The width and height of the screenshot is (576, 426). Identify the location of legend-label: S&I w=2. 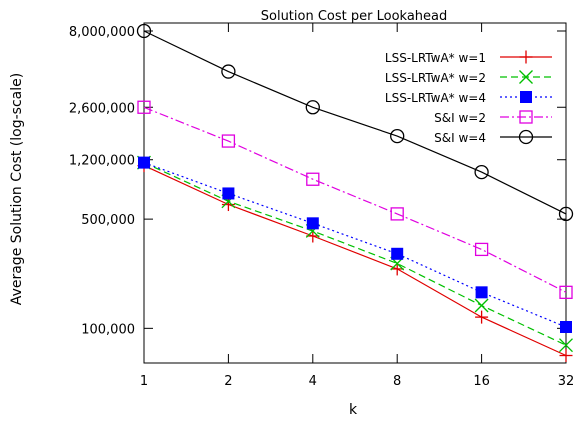
(460, 118).